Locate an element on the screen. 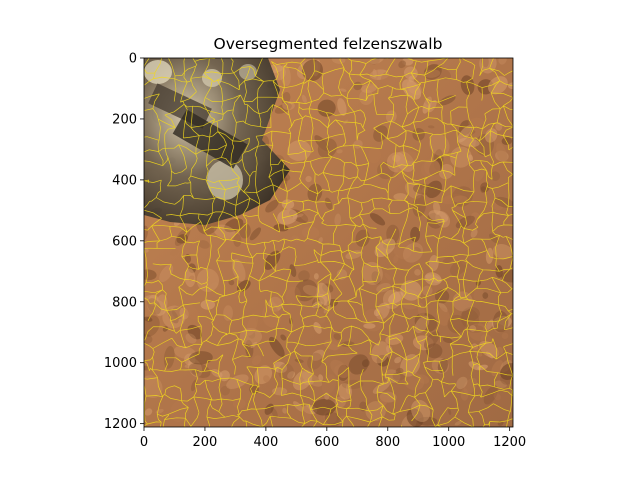 This screenshot has width=640, height=480. x-tick-label: 1200 is located at coordinates (509, 442).